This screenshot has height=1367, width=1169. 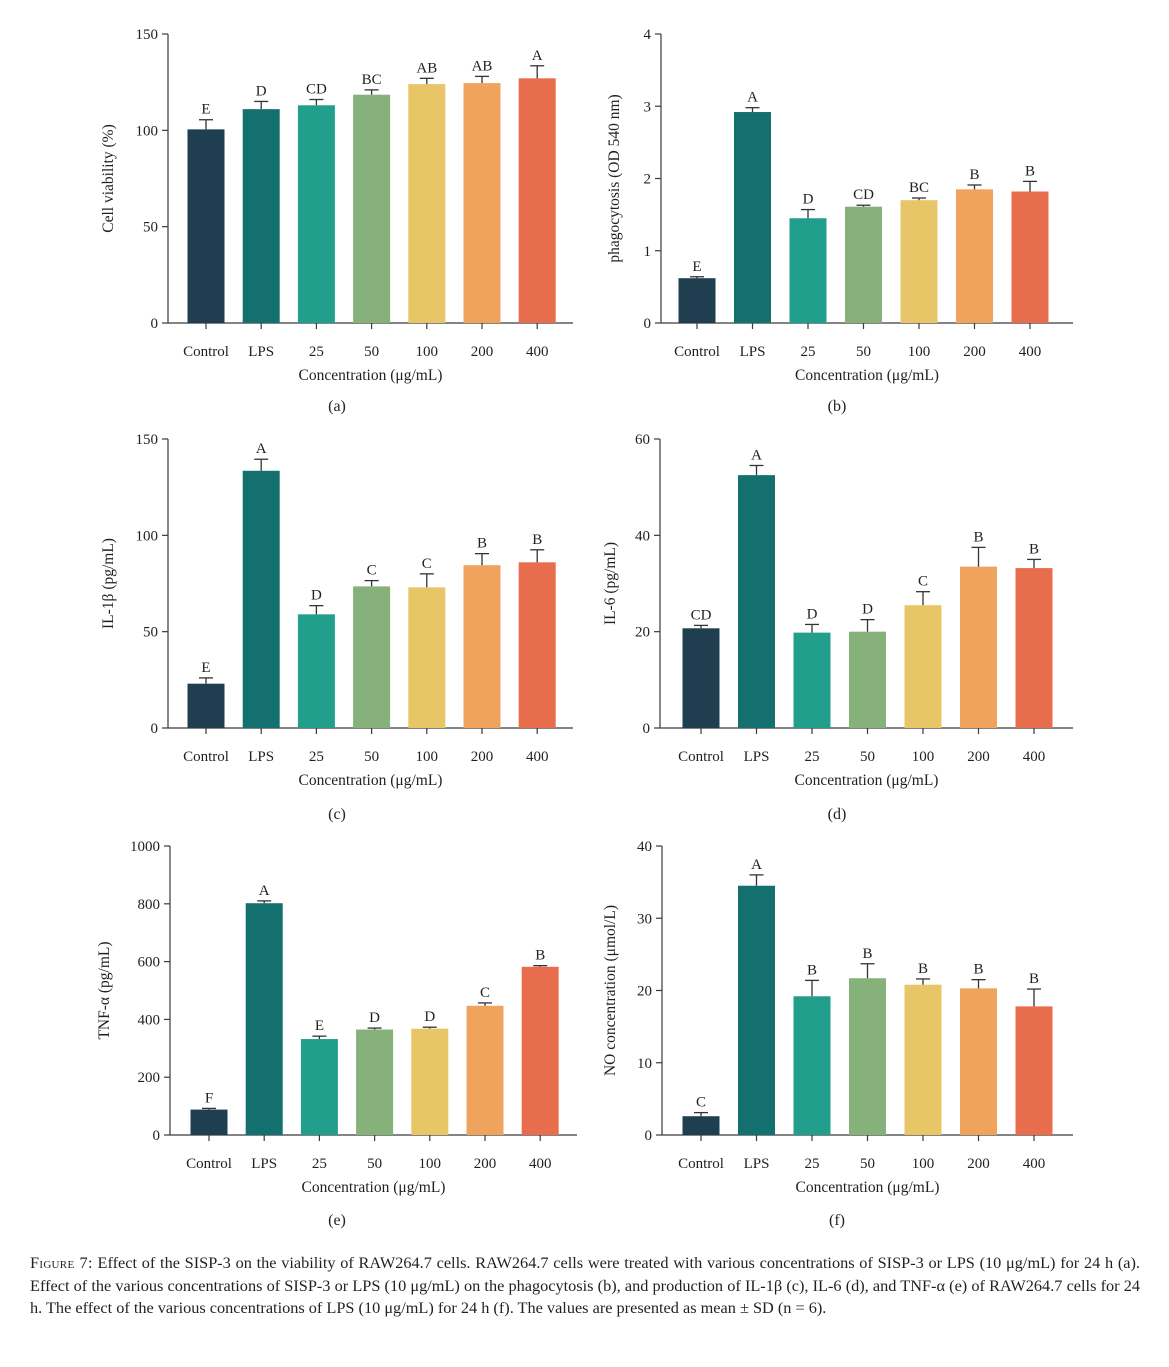 I want to click on y-axis-title: TNF-α (pg/mL), so click(x=104, y=990).